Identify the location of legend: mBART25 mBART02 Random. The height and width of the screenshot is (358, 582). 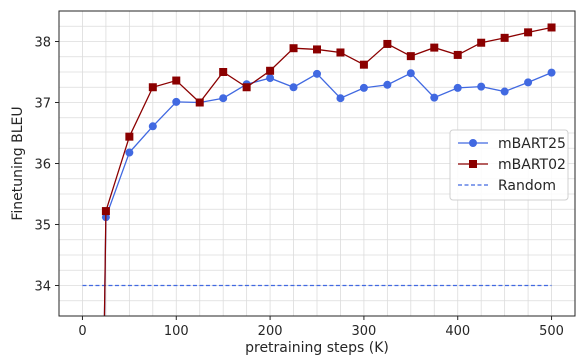
(509, 165).